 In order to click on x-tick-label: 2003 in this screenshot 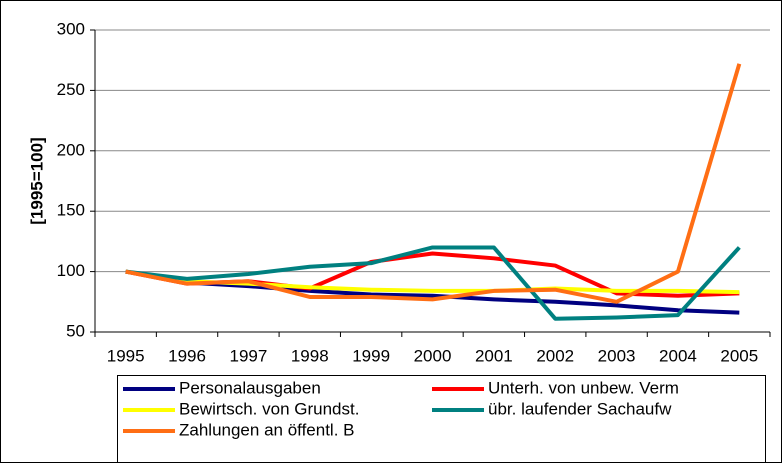, I will do `click(617, 355)`.